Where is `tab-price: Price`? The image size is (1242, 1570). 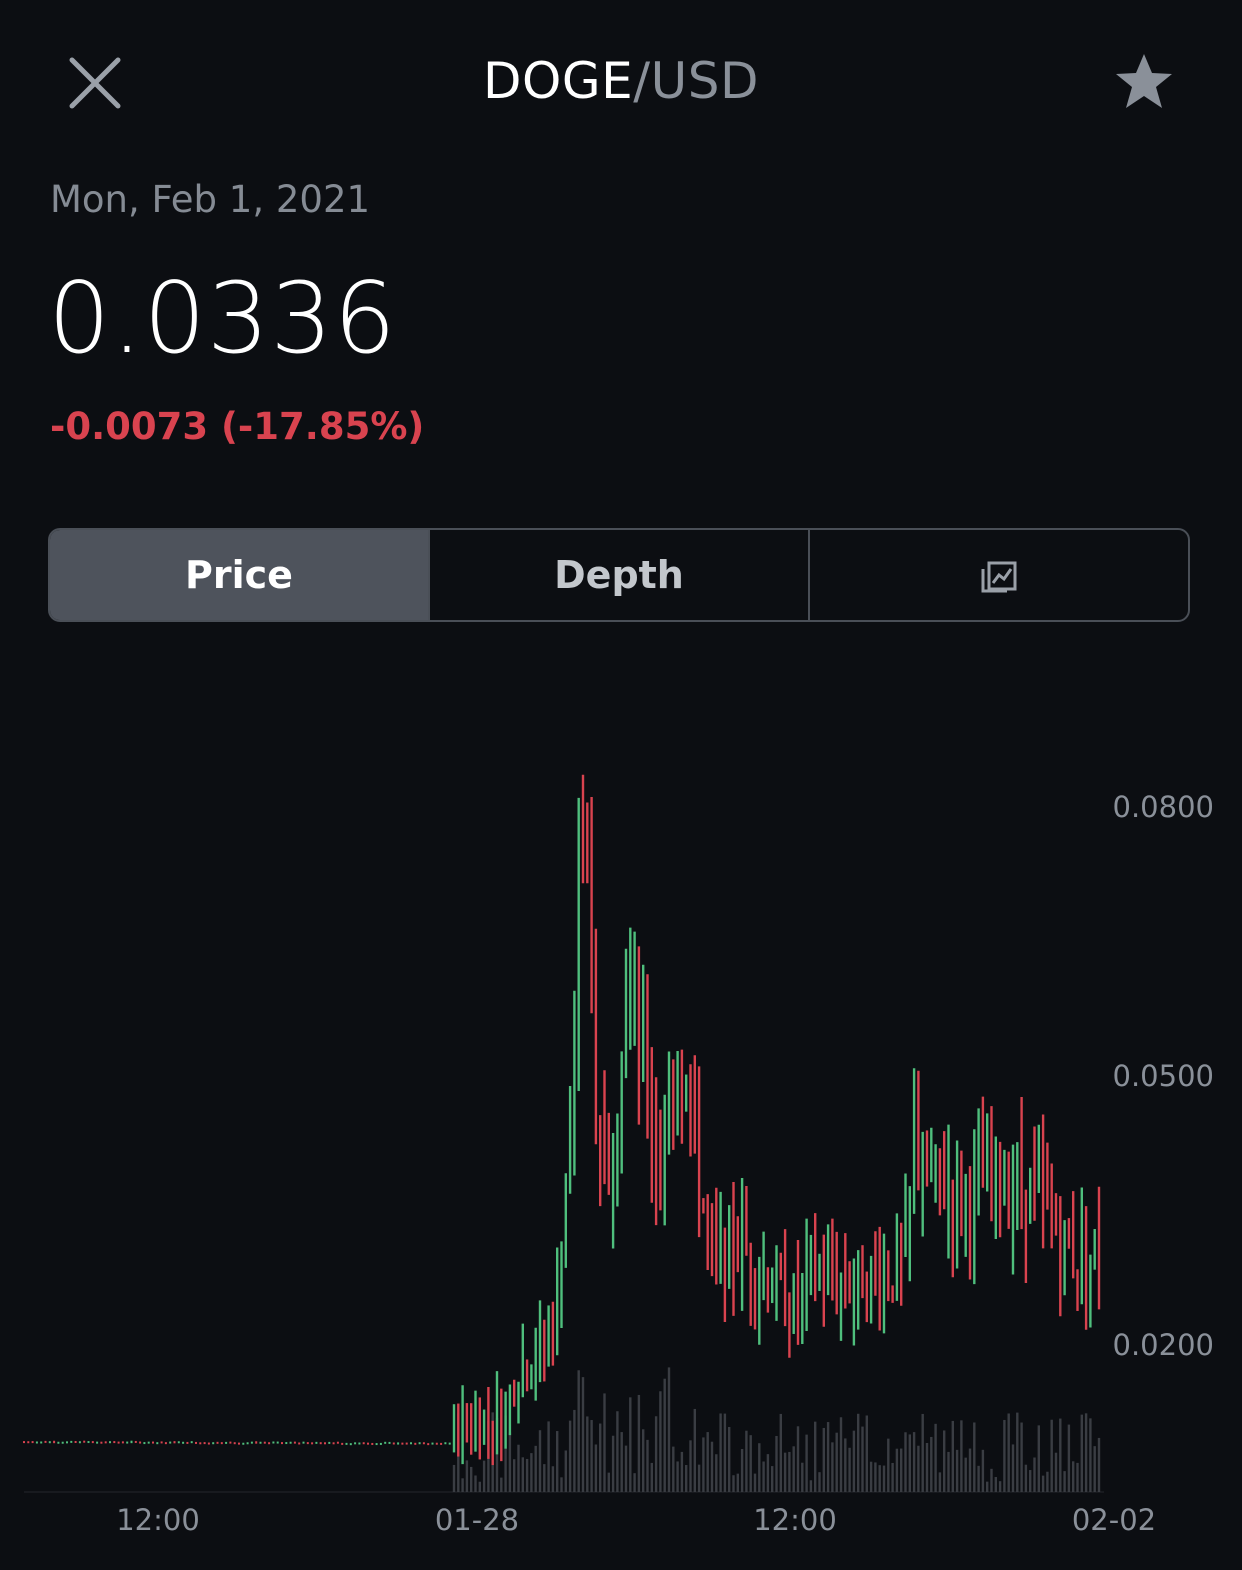
tab-price: Price is located at coordinates (239, 575).